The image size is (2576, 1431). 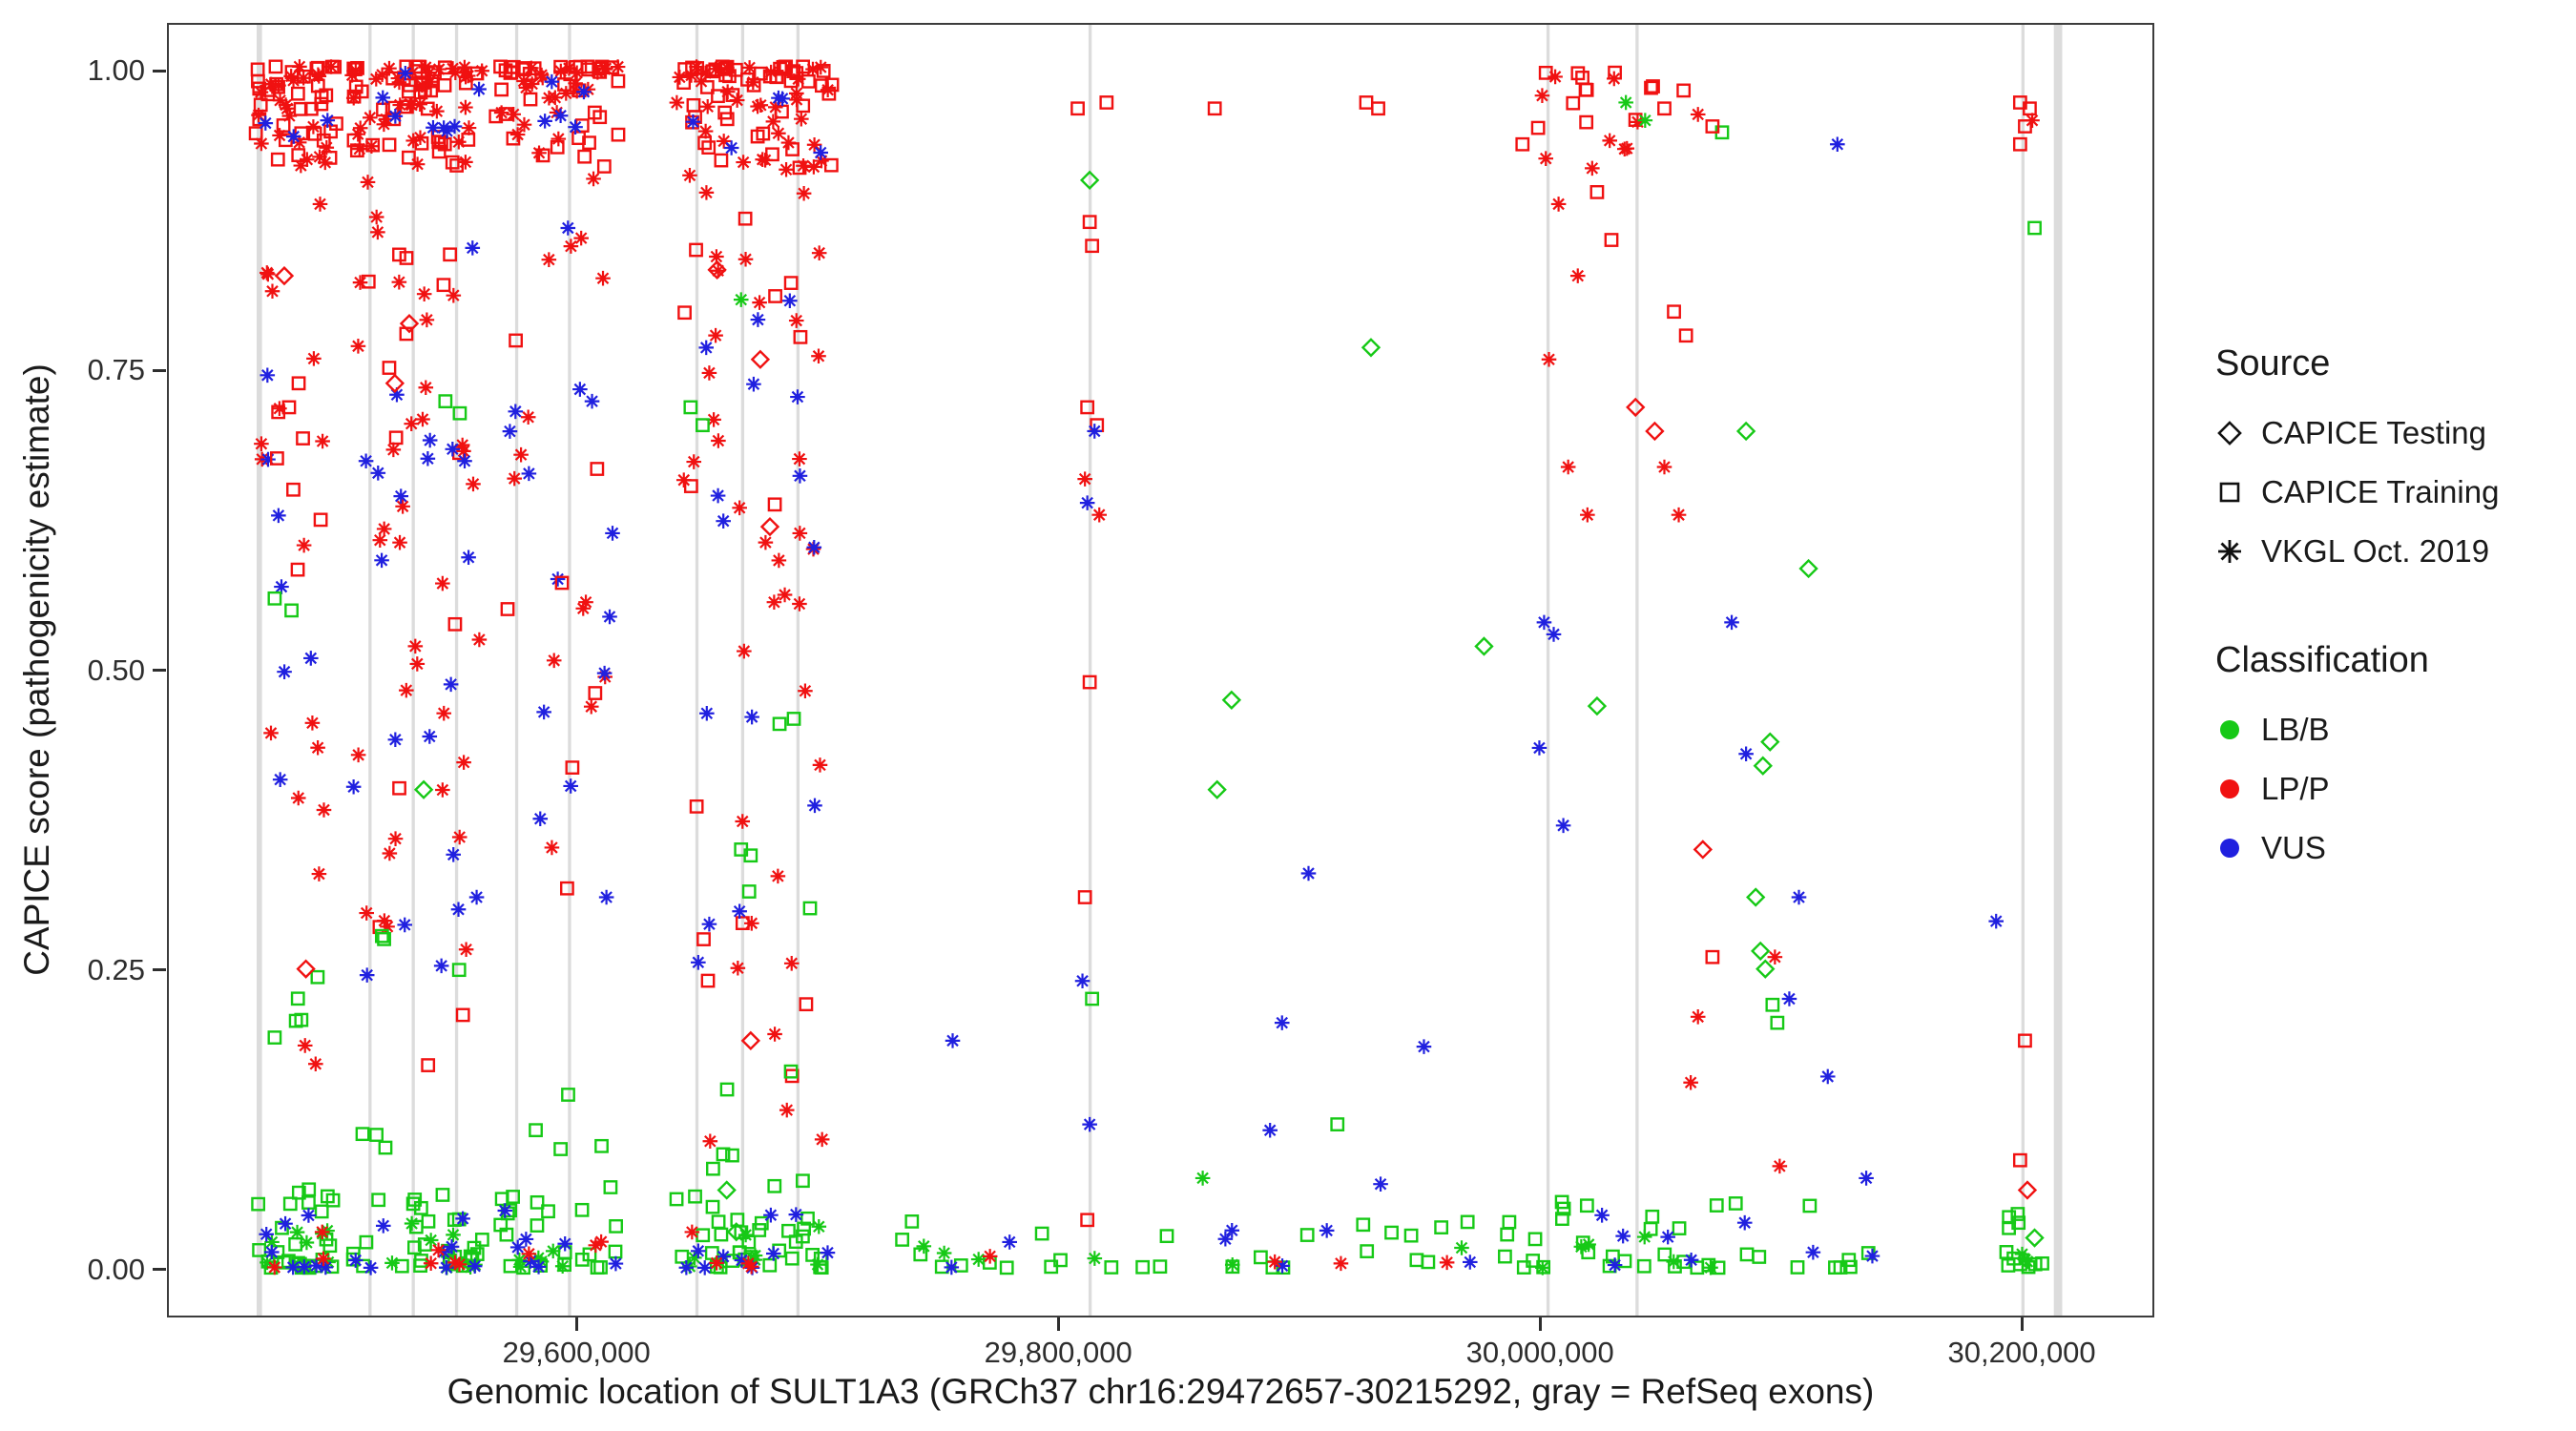 What do you see at coordinates (2387, 729) in the screenshot?
I see `legend-item-lbb: LB/B` at bounding box center [2387, 729].